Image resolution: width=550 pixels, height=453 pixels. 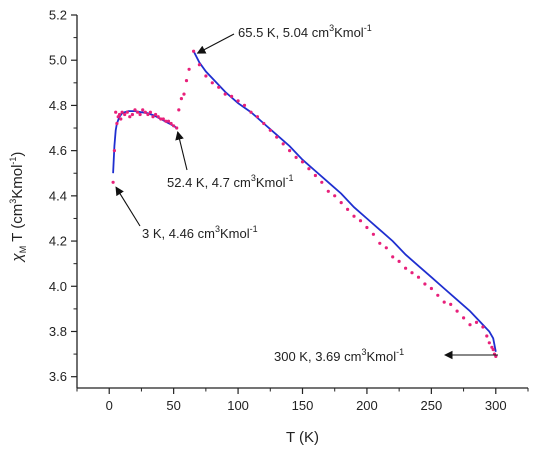 I want to click on y-tick-label: 3.6, so click(x=58, y=376).